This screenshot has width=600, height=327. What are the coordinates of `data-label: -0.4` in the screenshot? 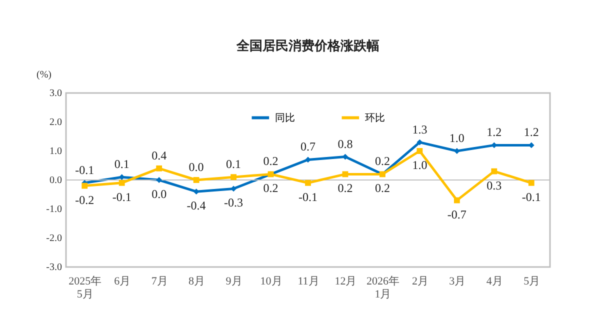 It's located at (196, 205).